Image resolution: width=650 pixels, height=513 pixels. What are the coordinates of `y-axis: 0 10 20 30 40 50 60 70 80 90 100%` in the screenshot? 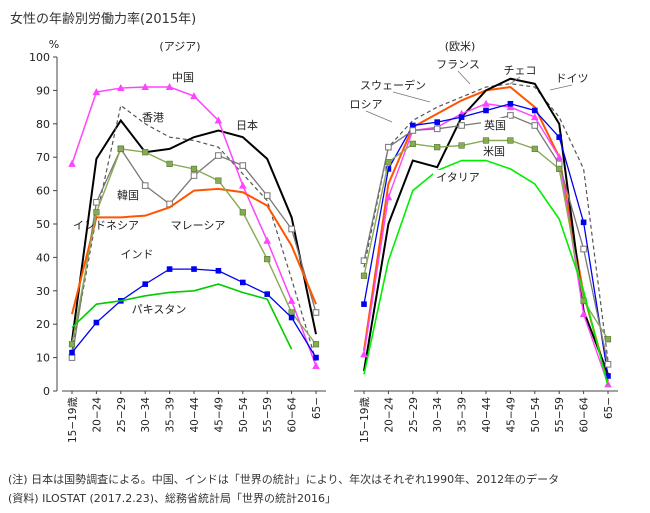 It's located at (44, 218).